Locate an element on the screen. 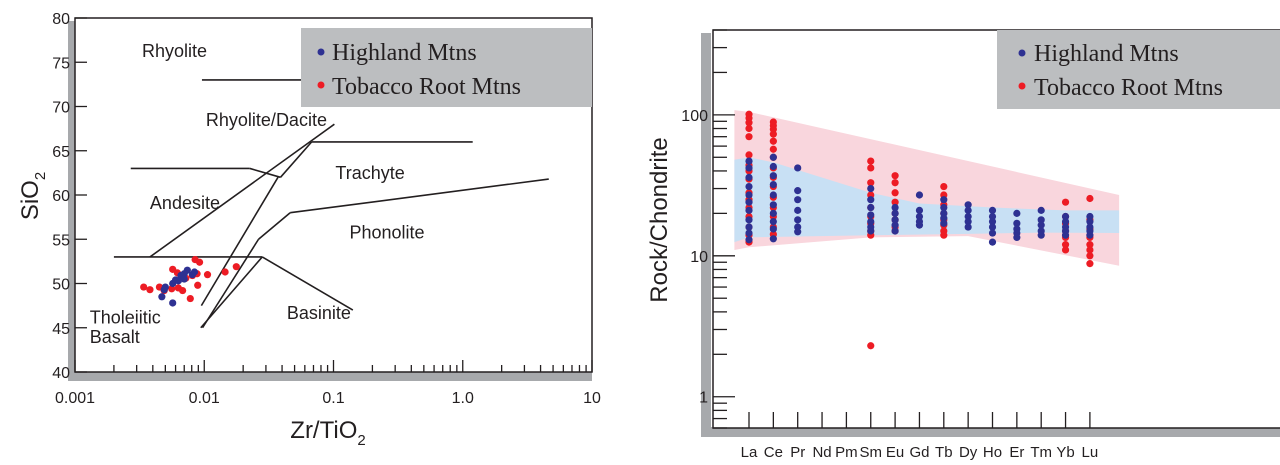 The image size is (1280, 465). chart2-legend-marker-highland is located at coordinates (1022, 53).